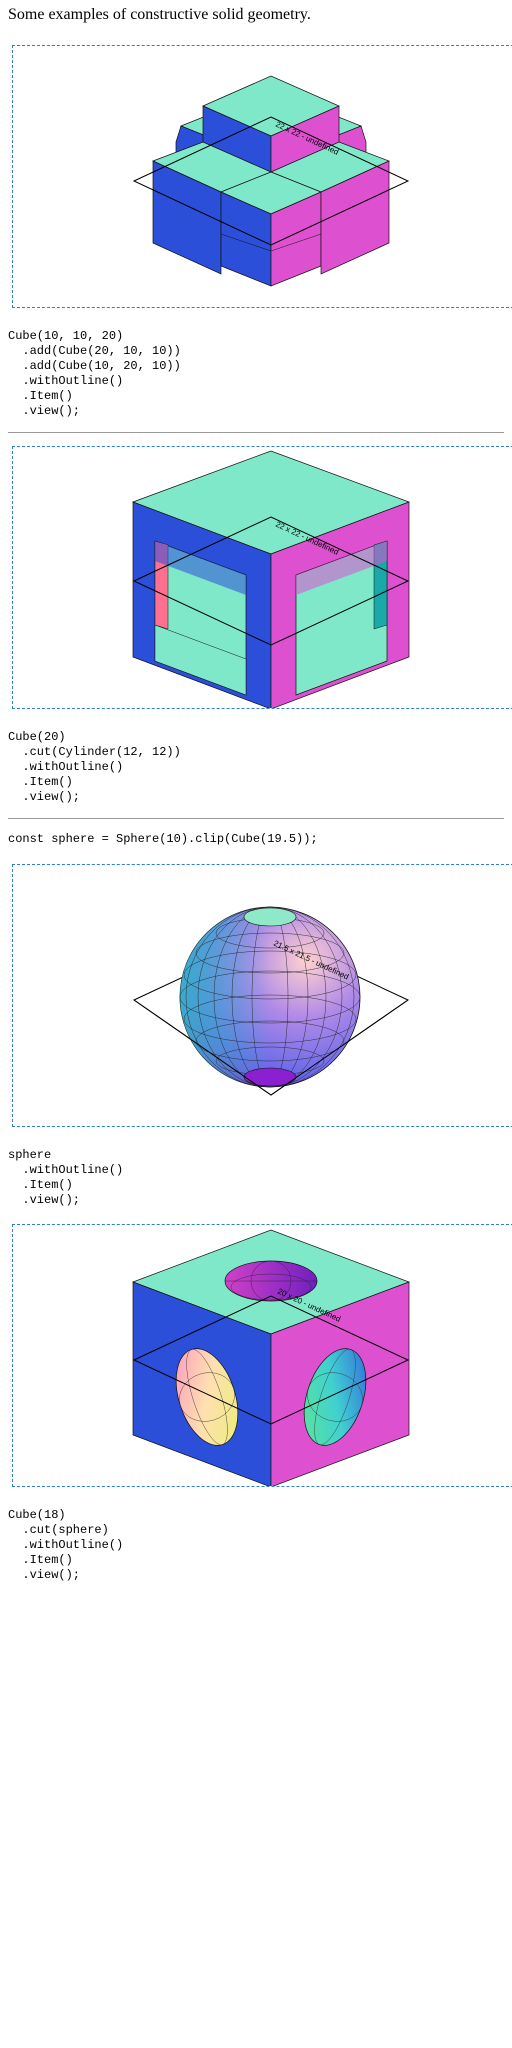 Image resolution: width=512 pixels, height=2048 pixels. Describe the element at coordinates (94, 366) in the screenshot. I see `code-line: .add(Cube(10, 20, 10))` at that location.